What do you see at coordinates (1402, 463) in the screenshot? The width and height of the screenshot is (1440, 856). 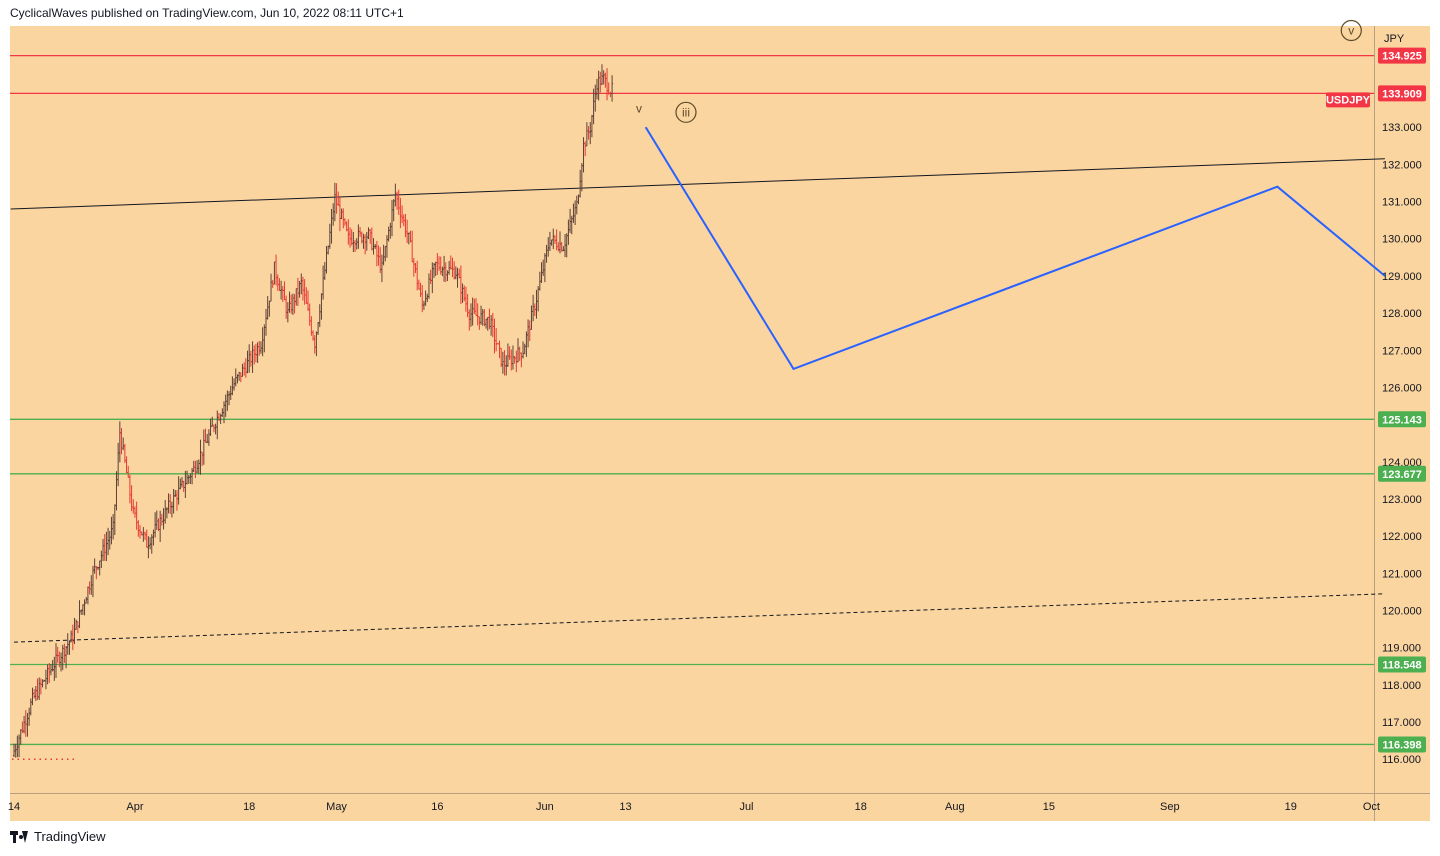 I see `y-tick-label: 124.000` at bounding box center [1402, 463].